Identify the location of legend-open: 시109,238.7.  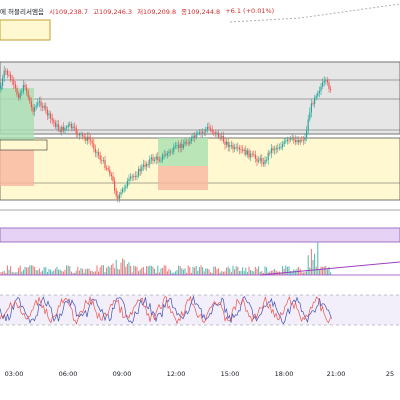
(68, 12).